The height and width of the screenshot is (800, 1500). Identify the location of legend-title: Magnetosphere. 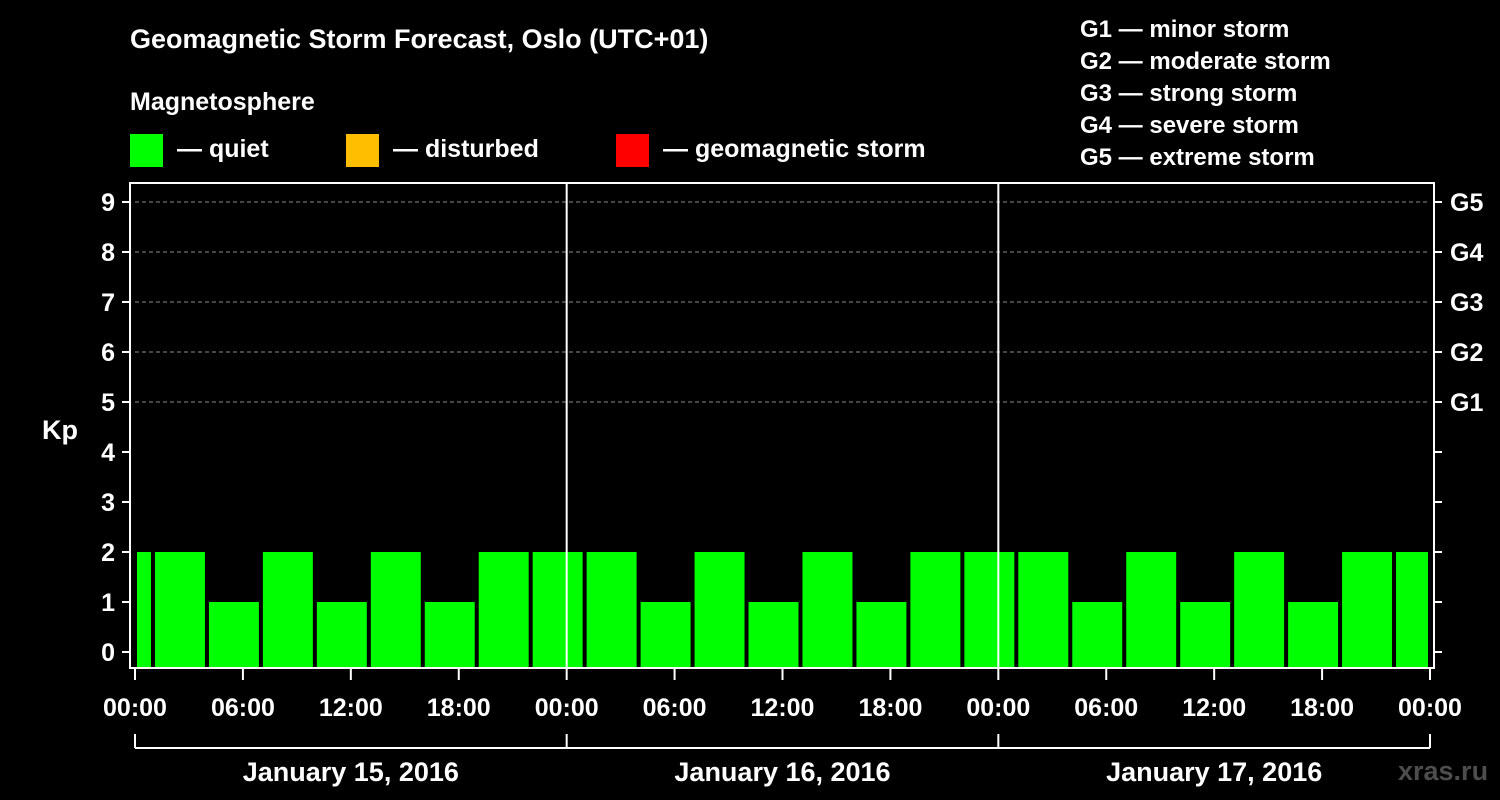
(222, 102).